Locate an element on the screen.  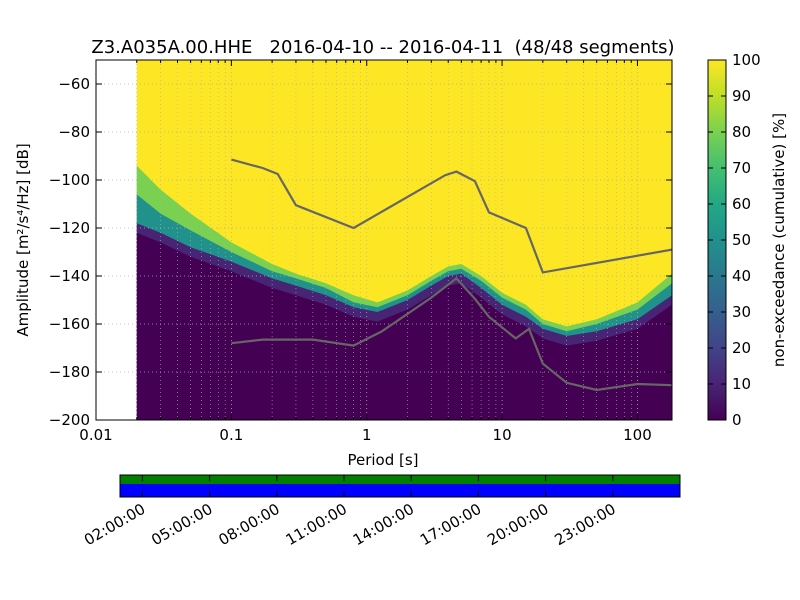
timeline-tick-label: 11:00:00 is located at coordinates (316, 524).